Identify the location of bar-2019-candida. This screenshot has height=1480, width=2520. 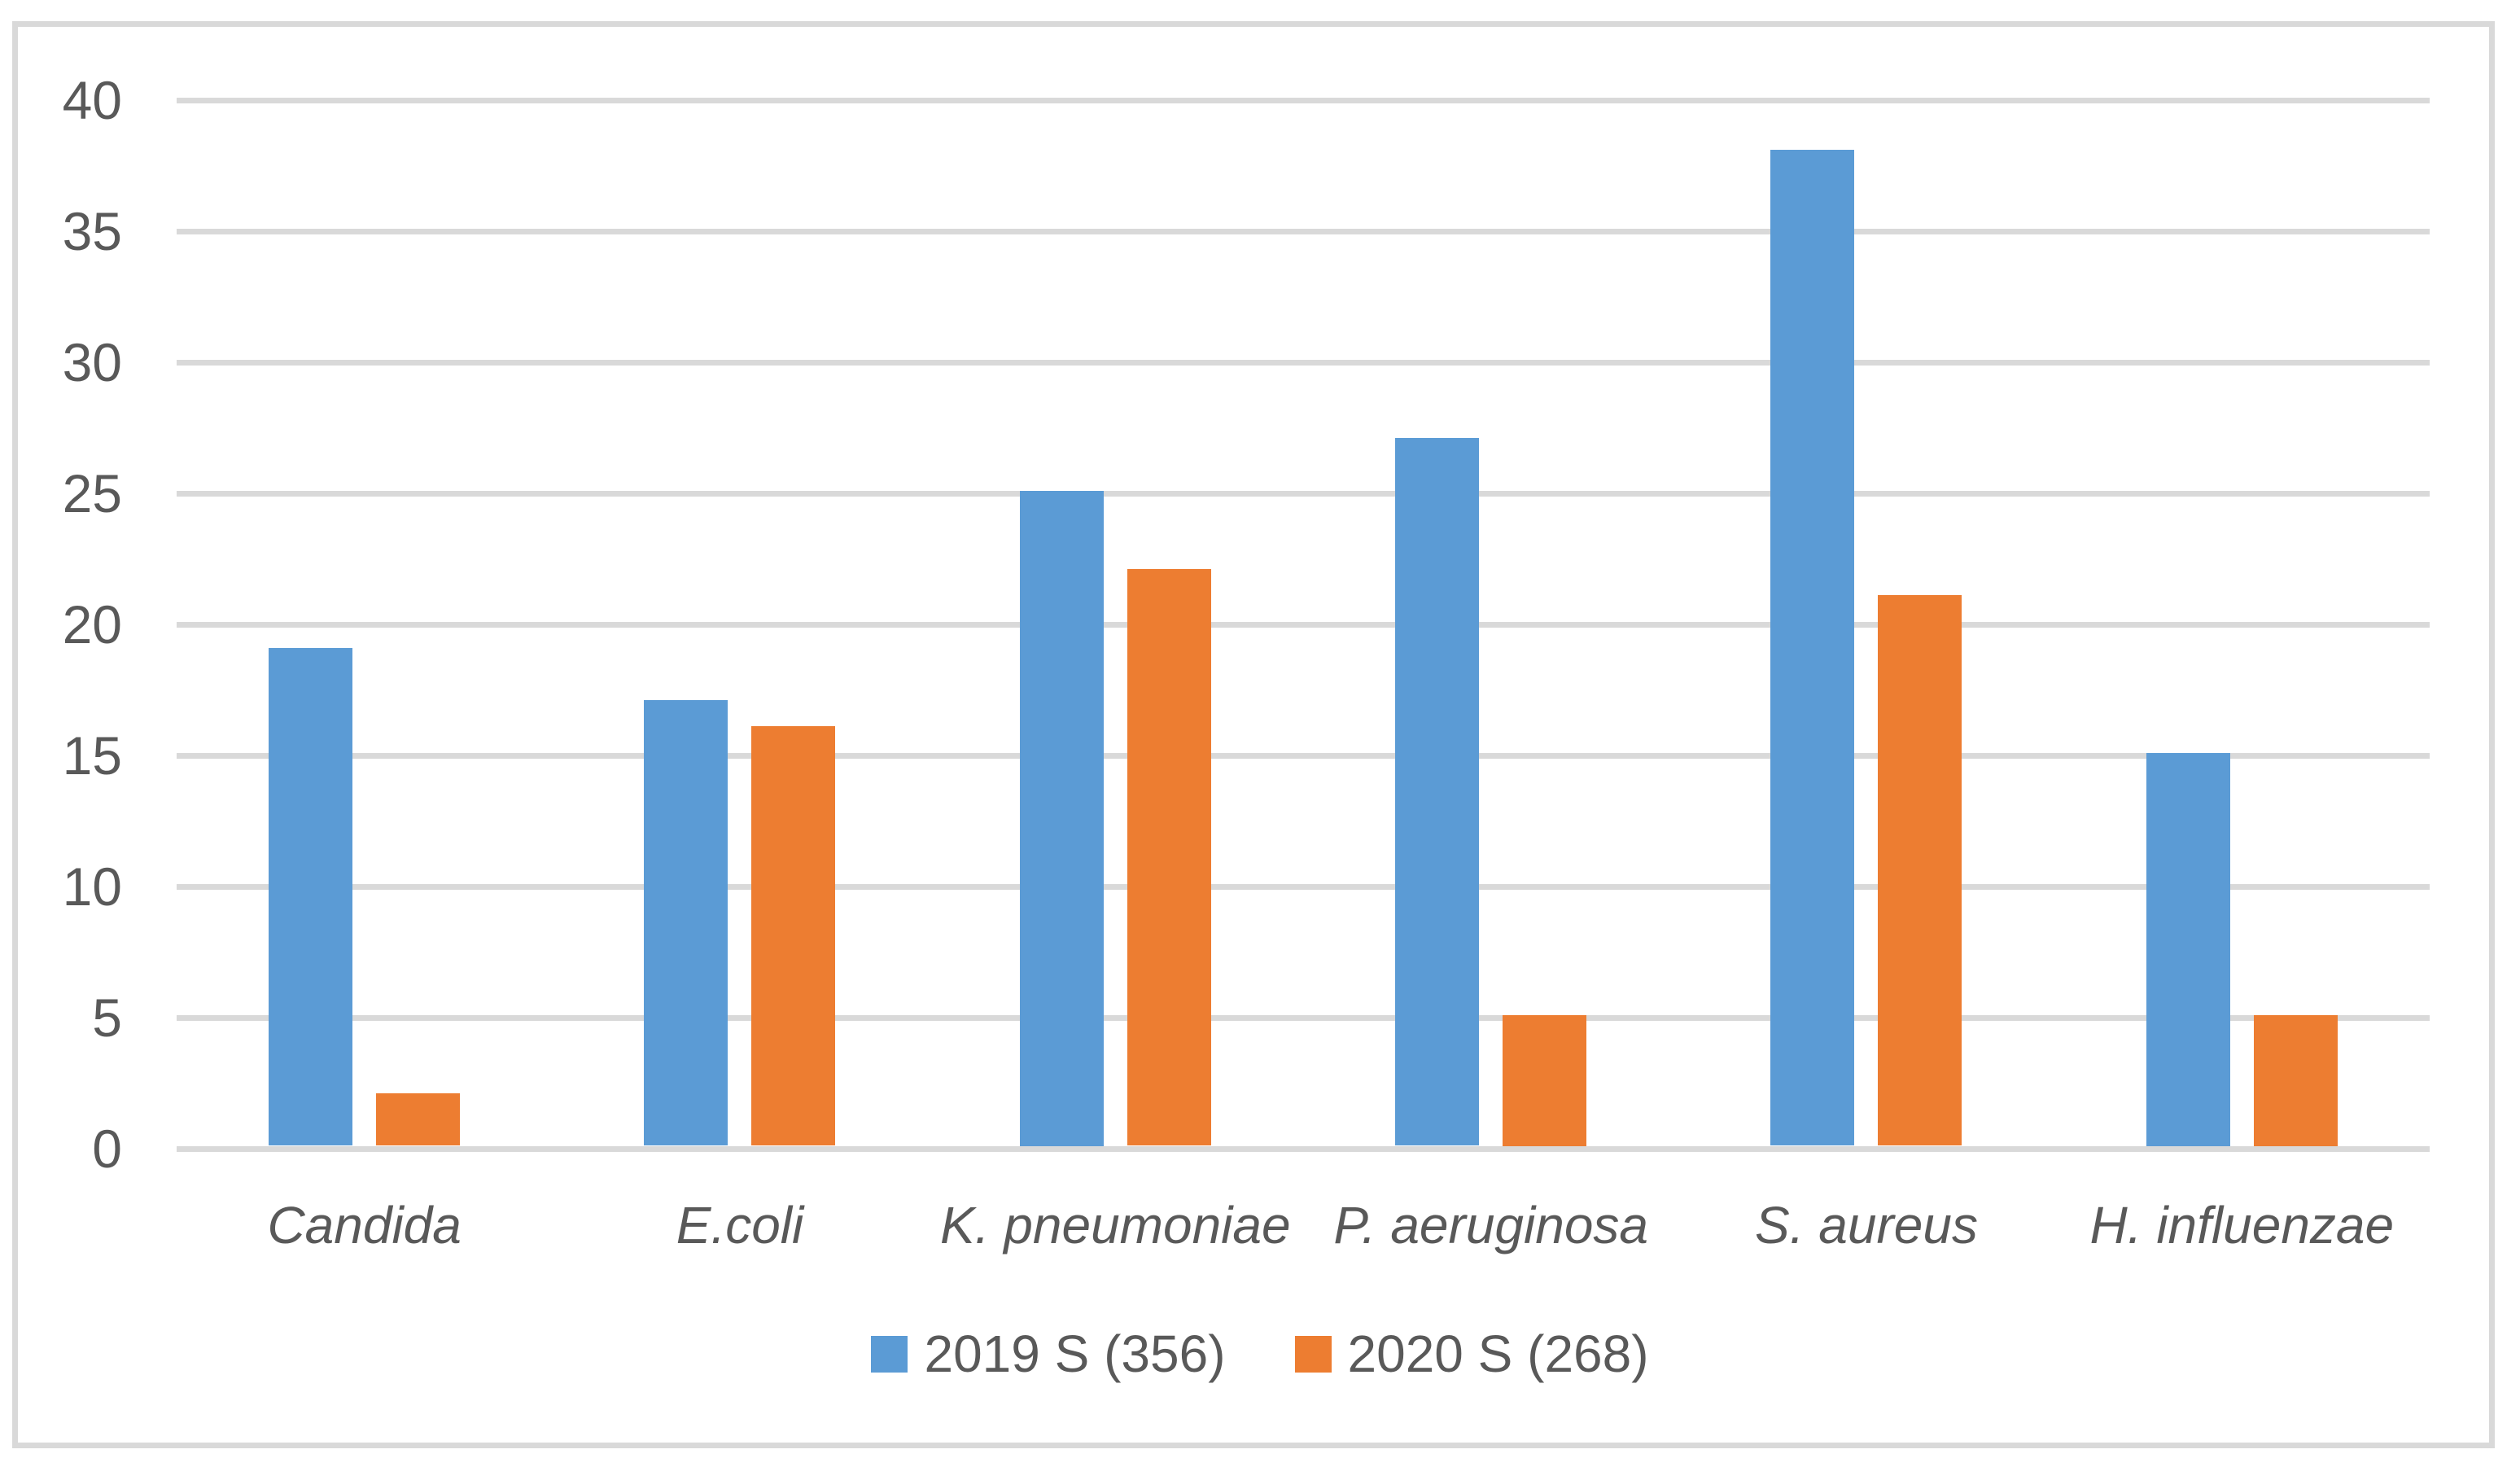
(310, 896).